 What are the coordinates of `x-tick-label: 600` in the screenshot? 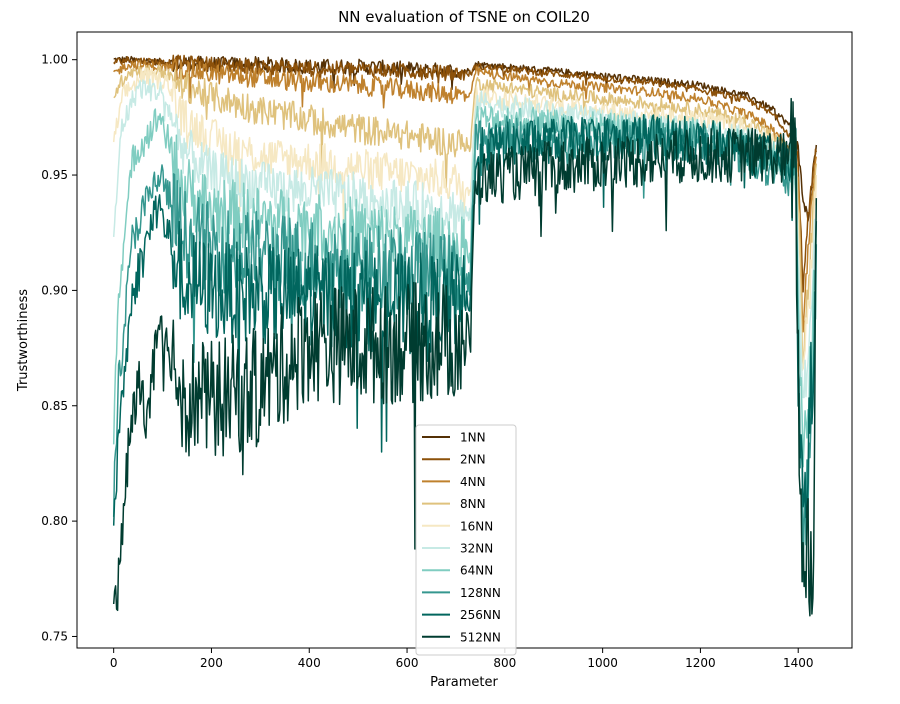 It's located at (407, 663).